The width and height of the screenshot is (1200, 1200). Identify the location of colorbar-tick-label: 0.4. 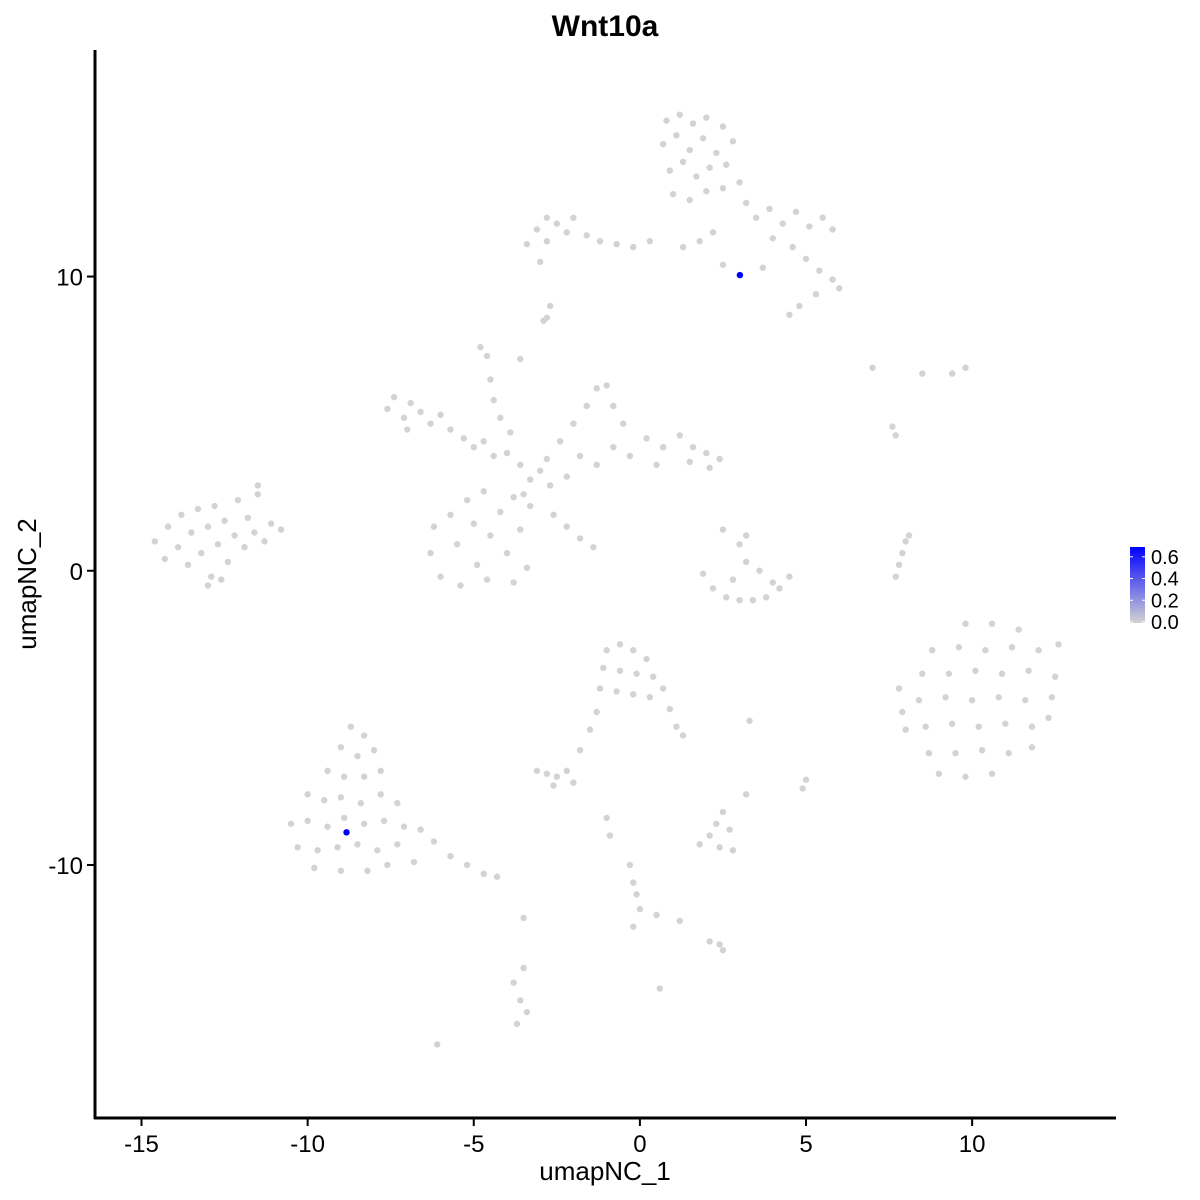
(1165, 580).